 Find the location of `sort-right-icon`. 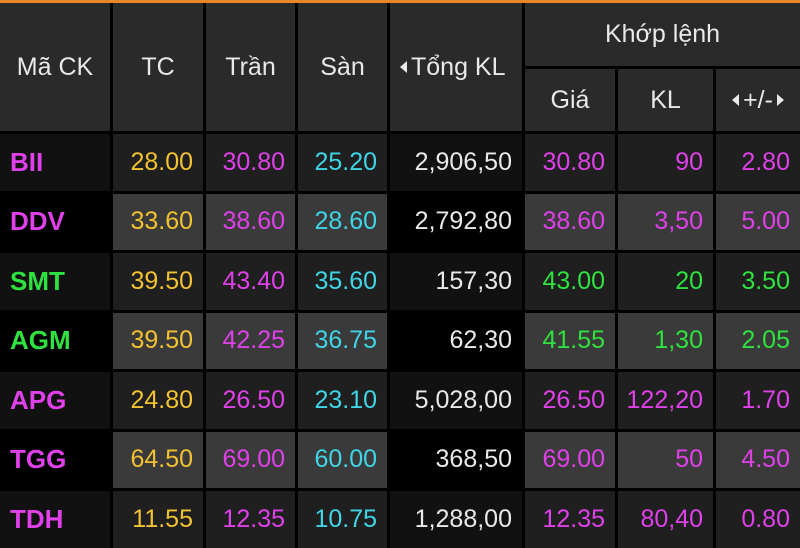

sort-right-icon is located at coordinates (780, 100).